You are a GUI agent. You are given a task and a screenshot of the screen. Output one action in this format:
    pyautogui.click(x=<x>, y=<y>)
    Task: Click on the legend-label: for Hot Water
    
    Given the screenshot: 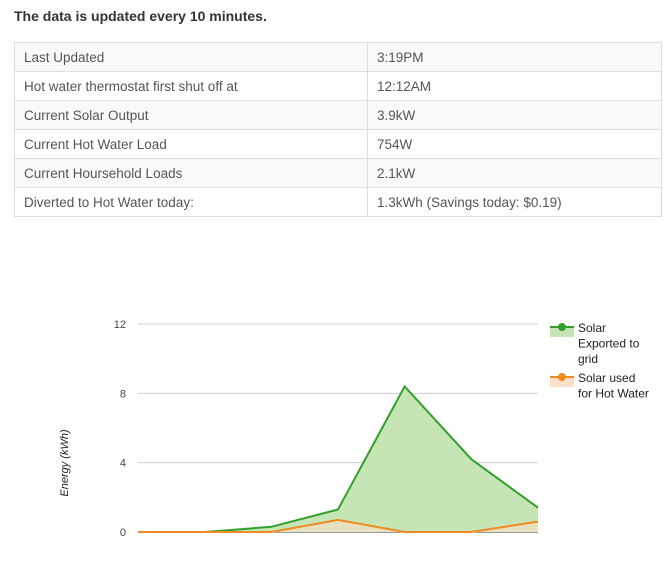 What is the action you would take?
    pyautogui.click(x=613, y=394)
    